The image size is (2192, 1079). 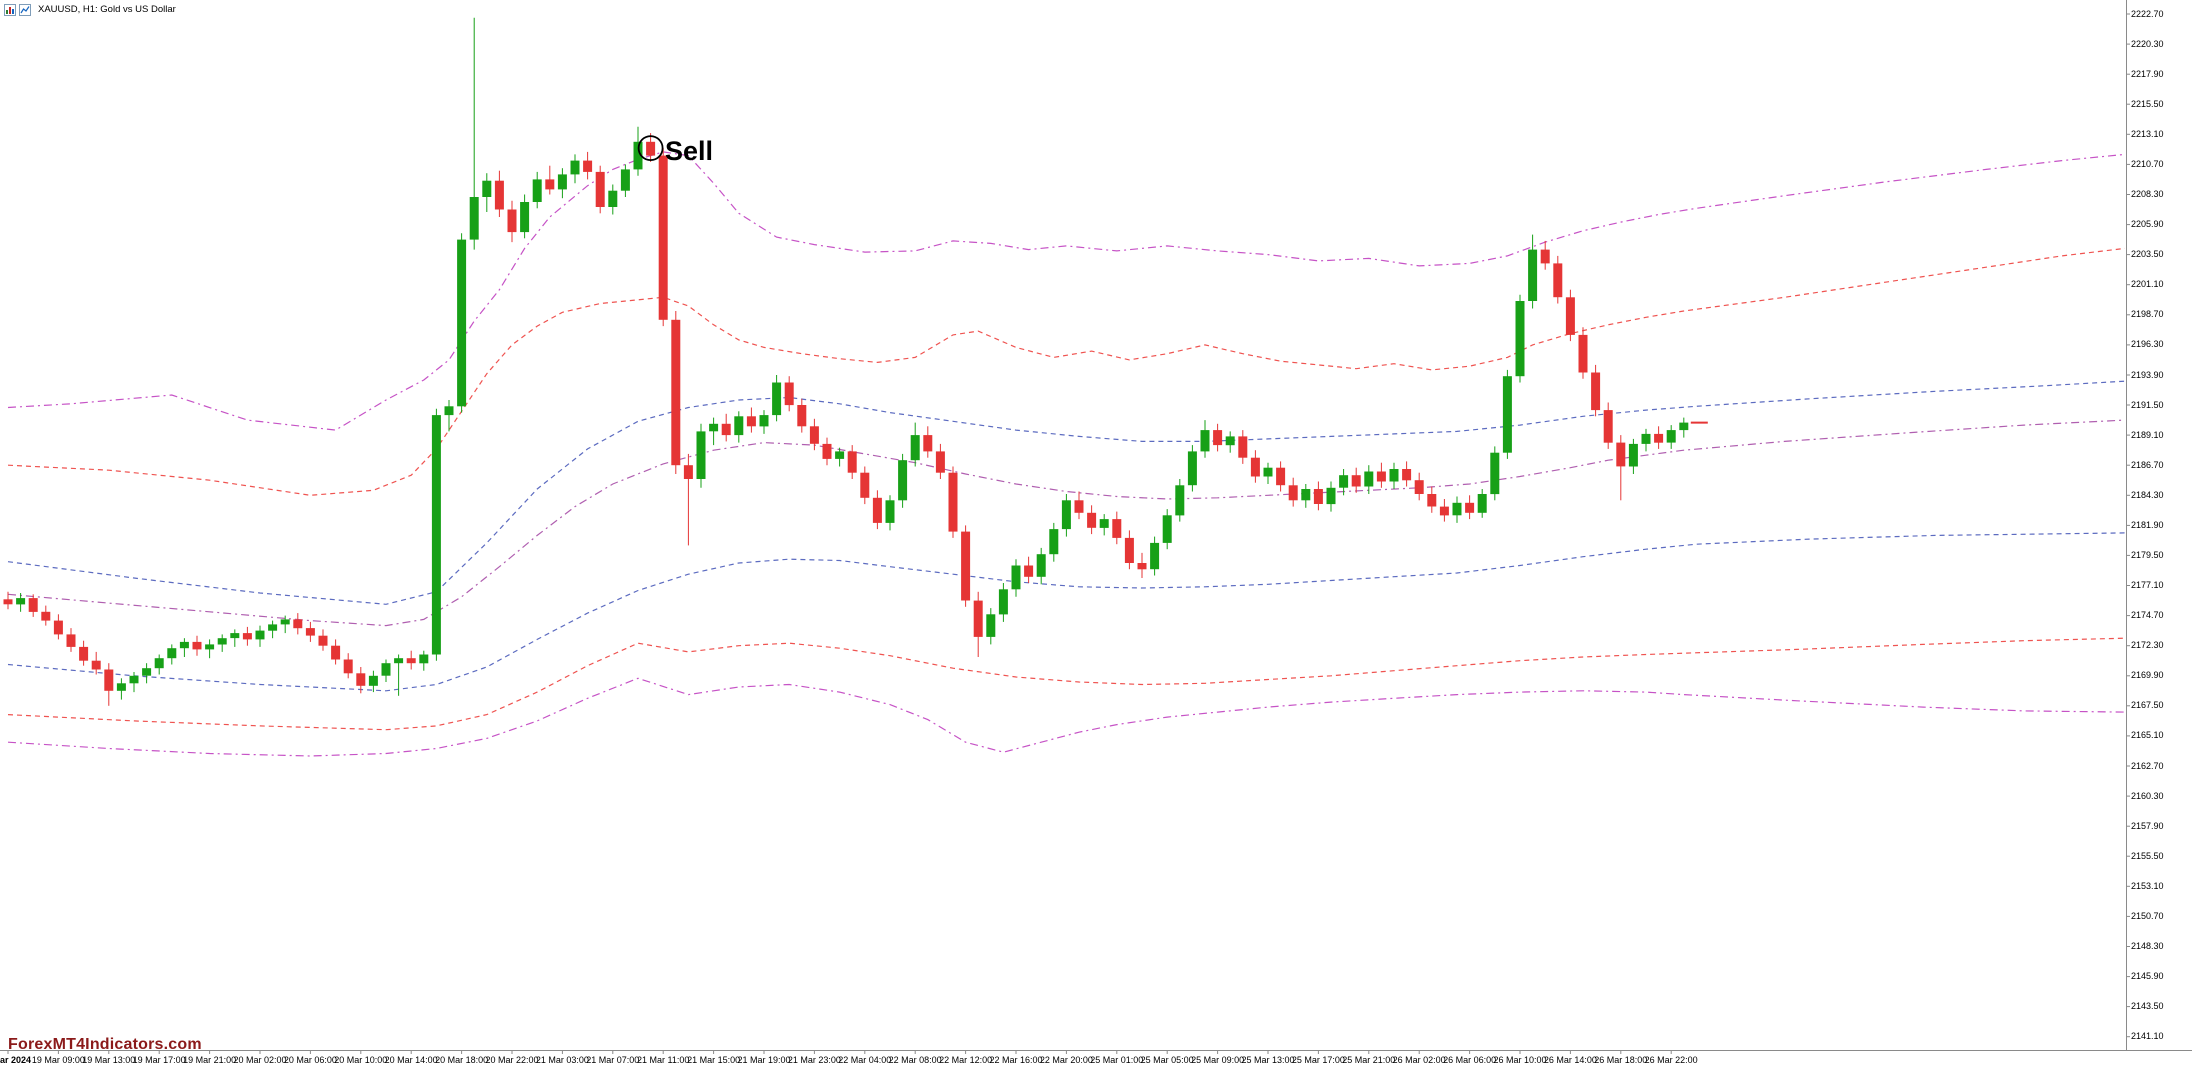 I want to click on time-label: 20 Mar 02:00, so click(x=260, y=1060).